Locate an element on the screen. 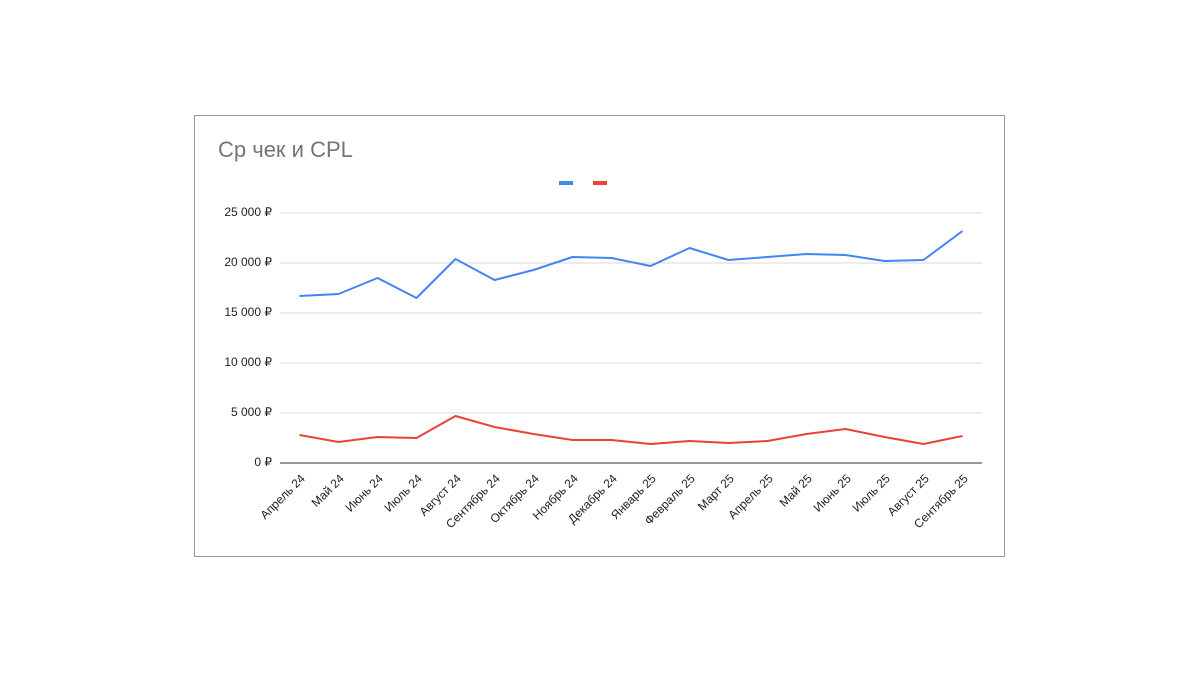 Image resolution: width=1200 pixels, height=680 pixels. y-tick-label: 10 000 ₽ is located at coordinates (248, 362).